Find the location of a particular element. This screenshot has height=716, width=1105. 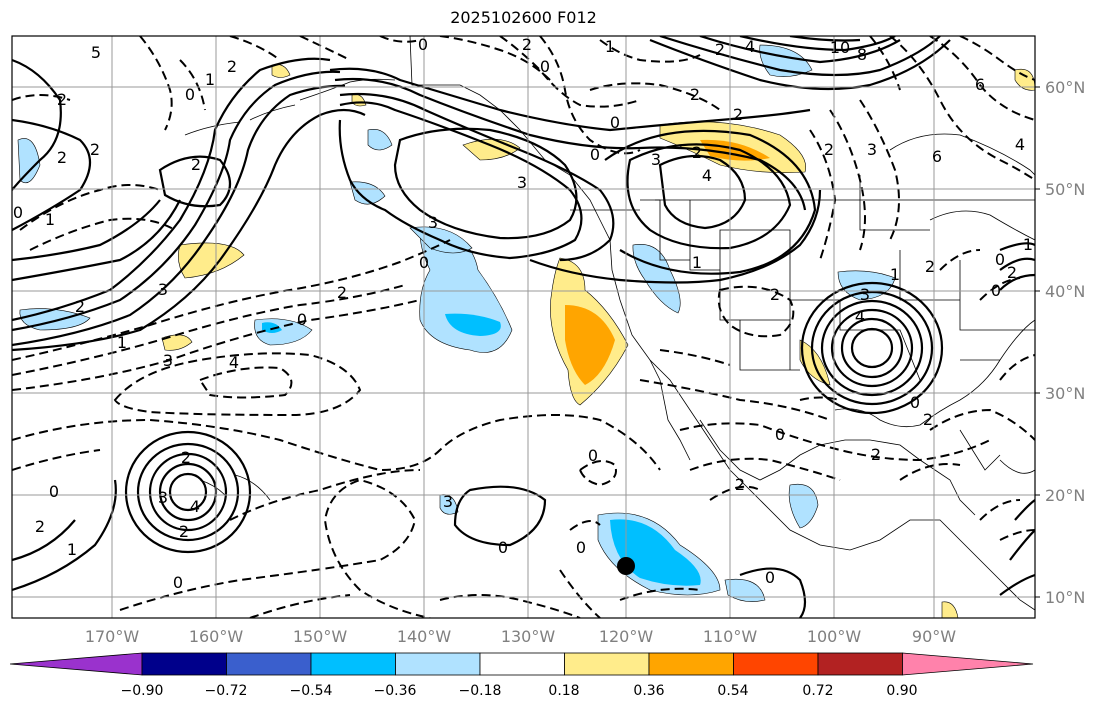

lat-label: 50°N is located at coordinates (1065, 189).